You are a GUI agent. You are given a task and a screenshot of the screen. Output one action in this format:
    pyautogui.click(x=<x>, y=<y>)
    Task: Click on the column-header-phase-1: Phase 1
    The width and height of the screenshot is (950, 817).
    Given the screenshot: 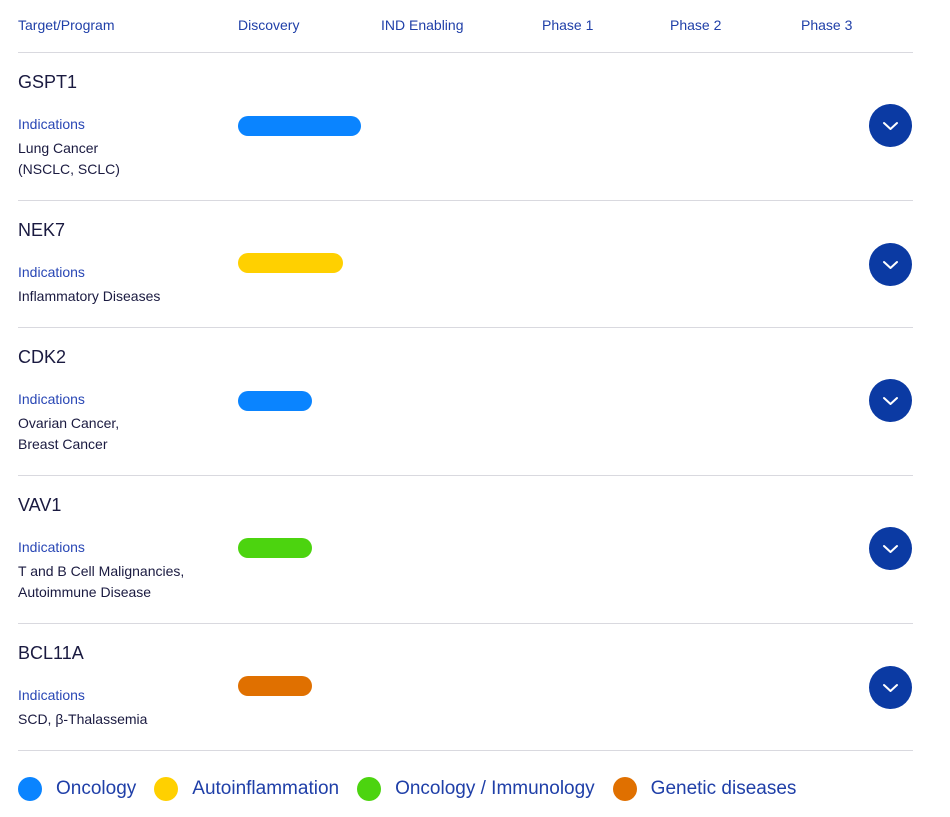 What is the action you would take?
    pyautogui.click(x=568, y=25)
    